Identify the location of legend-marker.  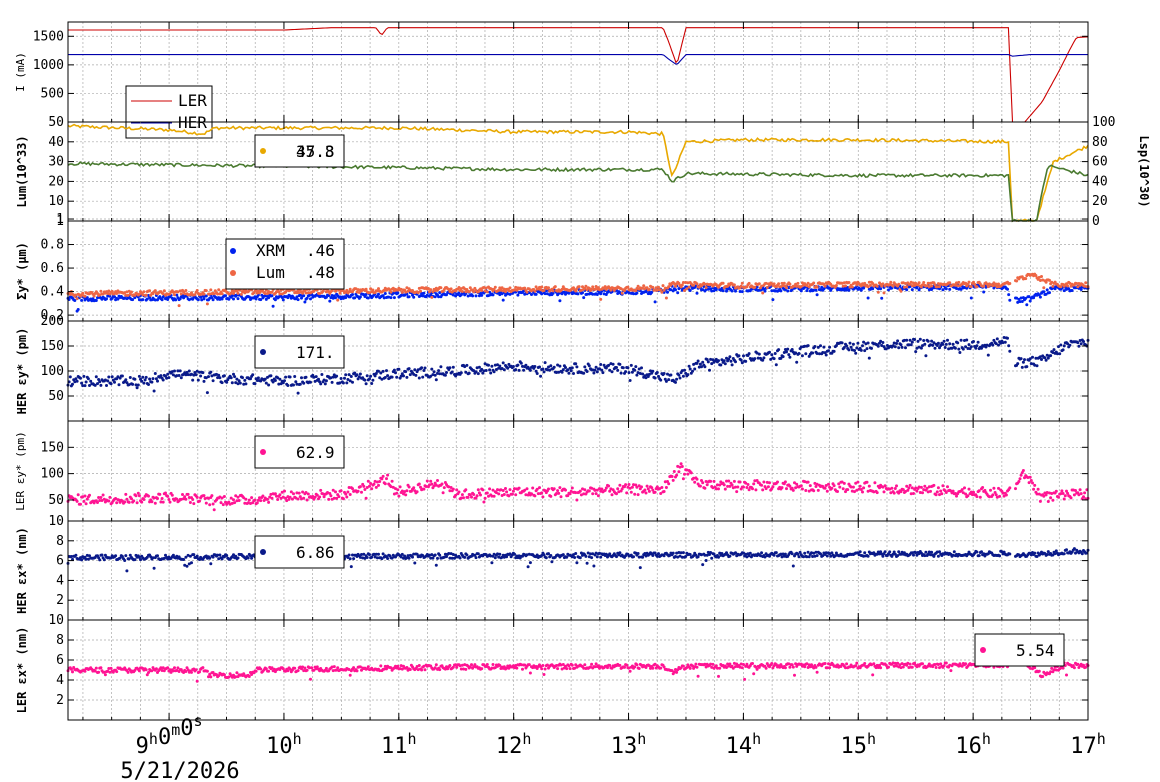
(263, 452).